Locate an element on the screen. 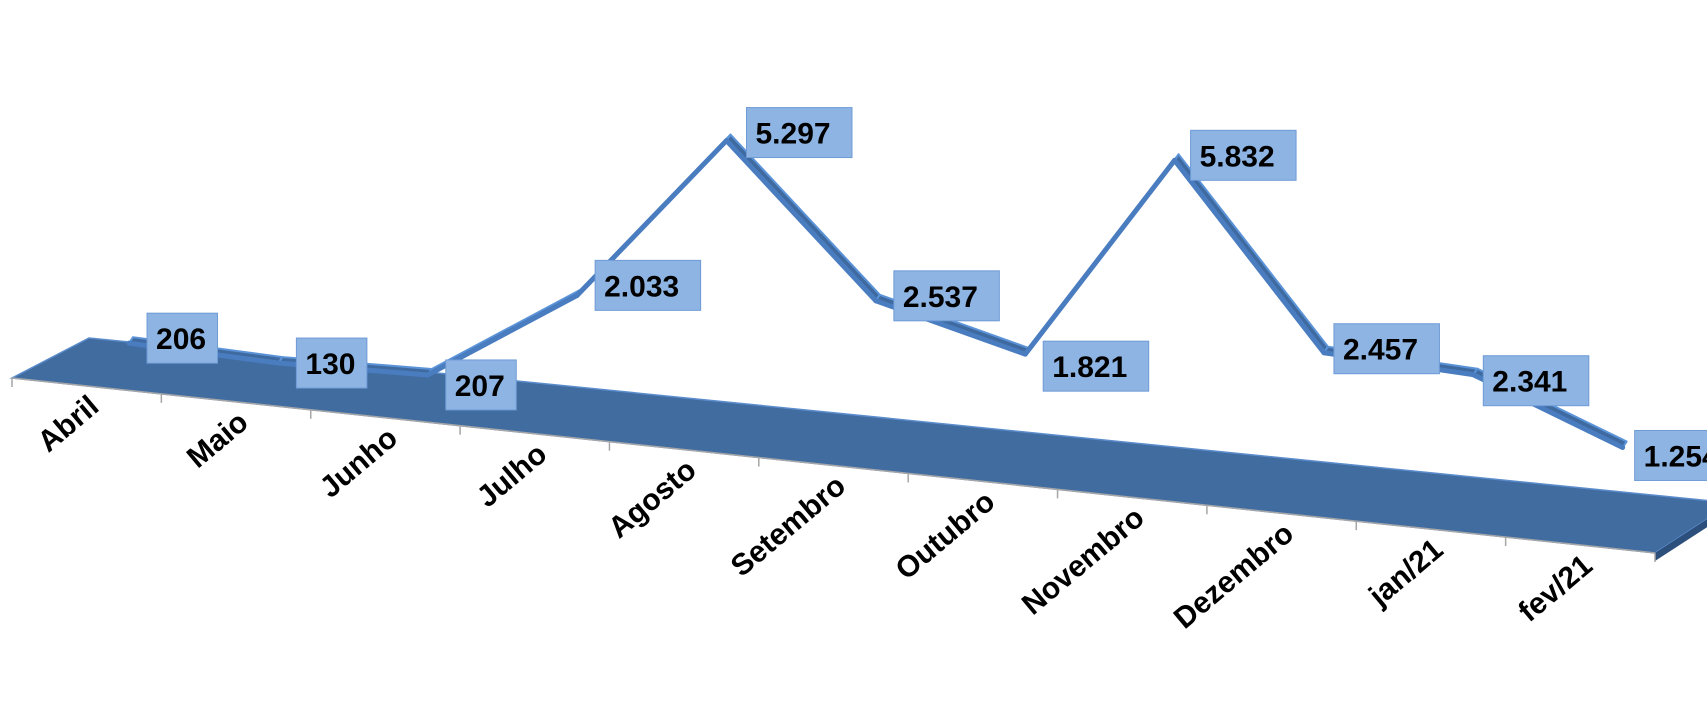  category-label: Novembro is located at coordinates (1083, 561).